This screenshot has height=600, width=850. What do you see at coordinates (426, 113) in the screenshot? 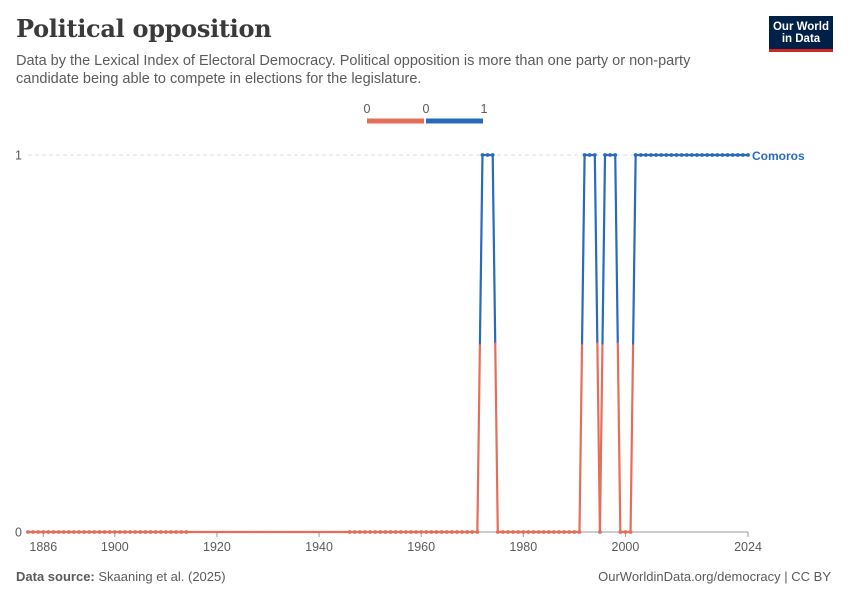
I see `color-legend: 0 0 1` at bounding box center [426, 113].